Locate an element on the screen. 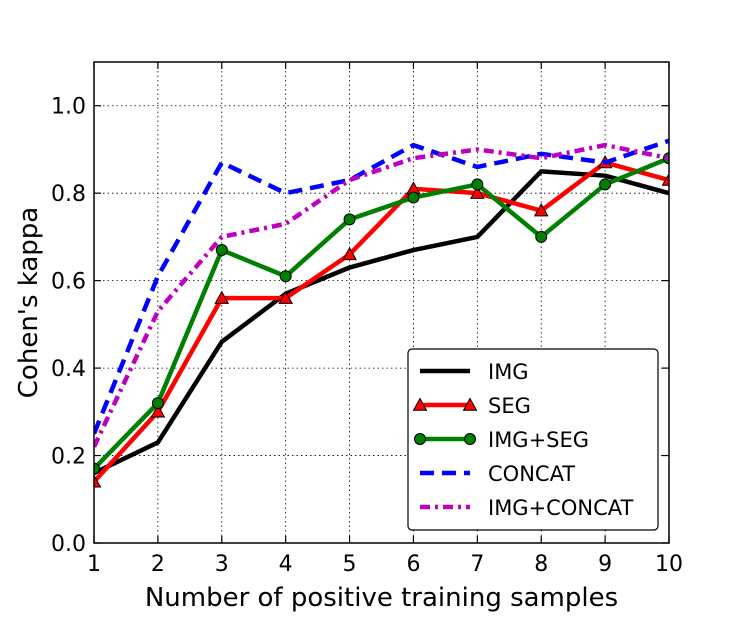  y-tick-label: 0.8 is located at coordinates (68, 194).